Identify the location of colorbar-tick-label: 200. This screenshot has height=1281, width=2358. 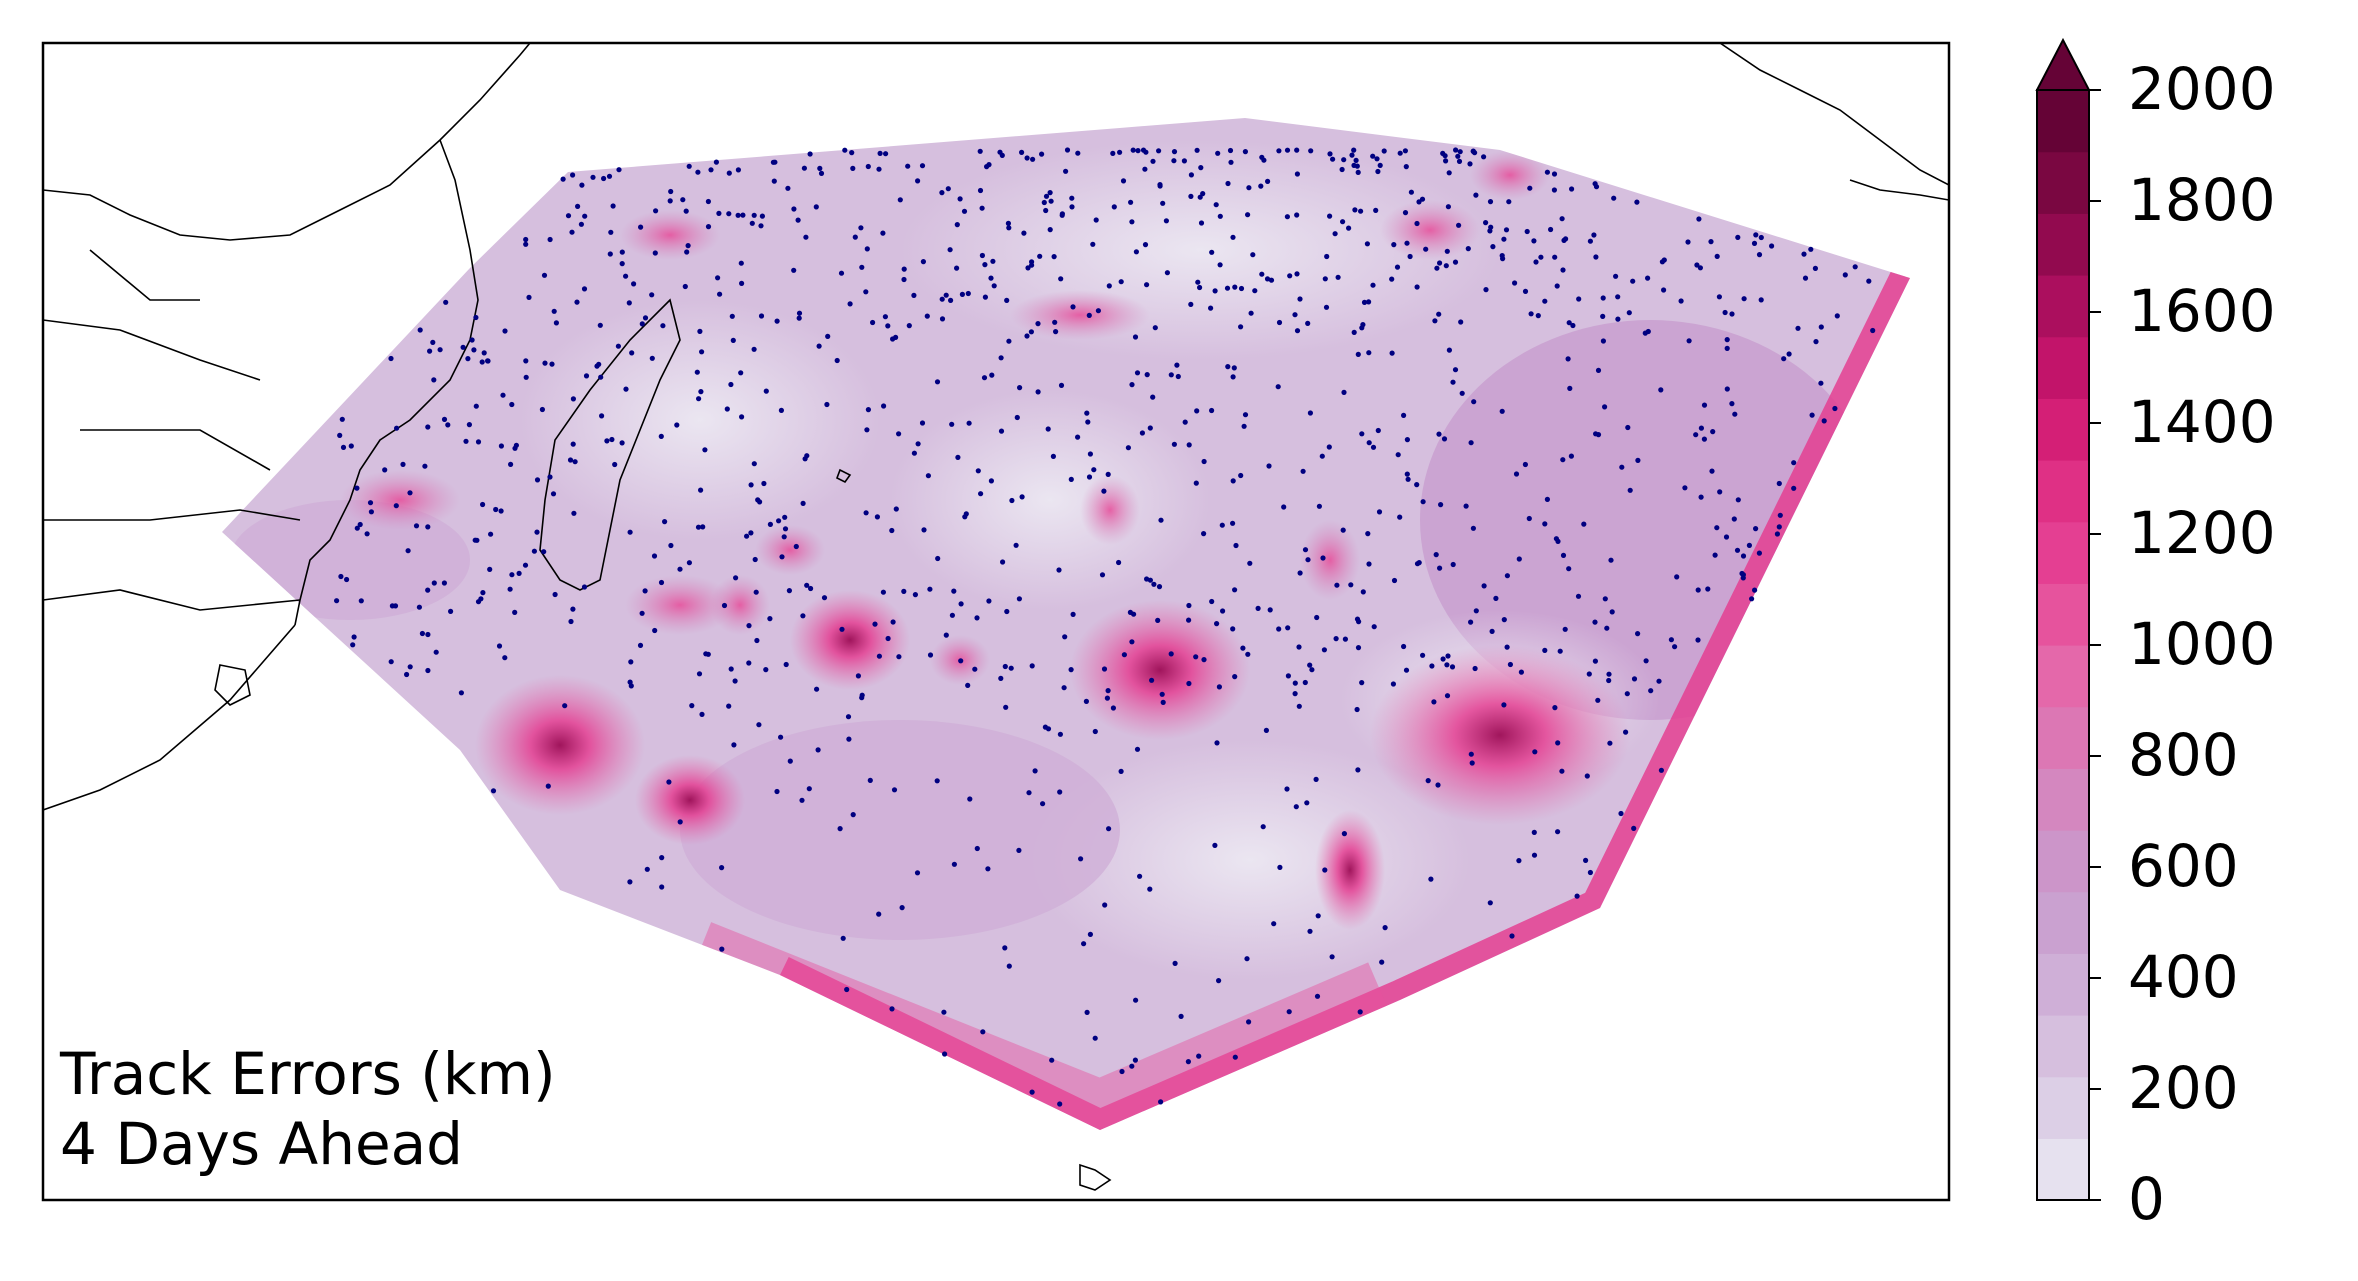
(2183, 1088).